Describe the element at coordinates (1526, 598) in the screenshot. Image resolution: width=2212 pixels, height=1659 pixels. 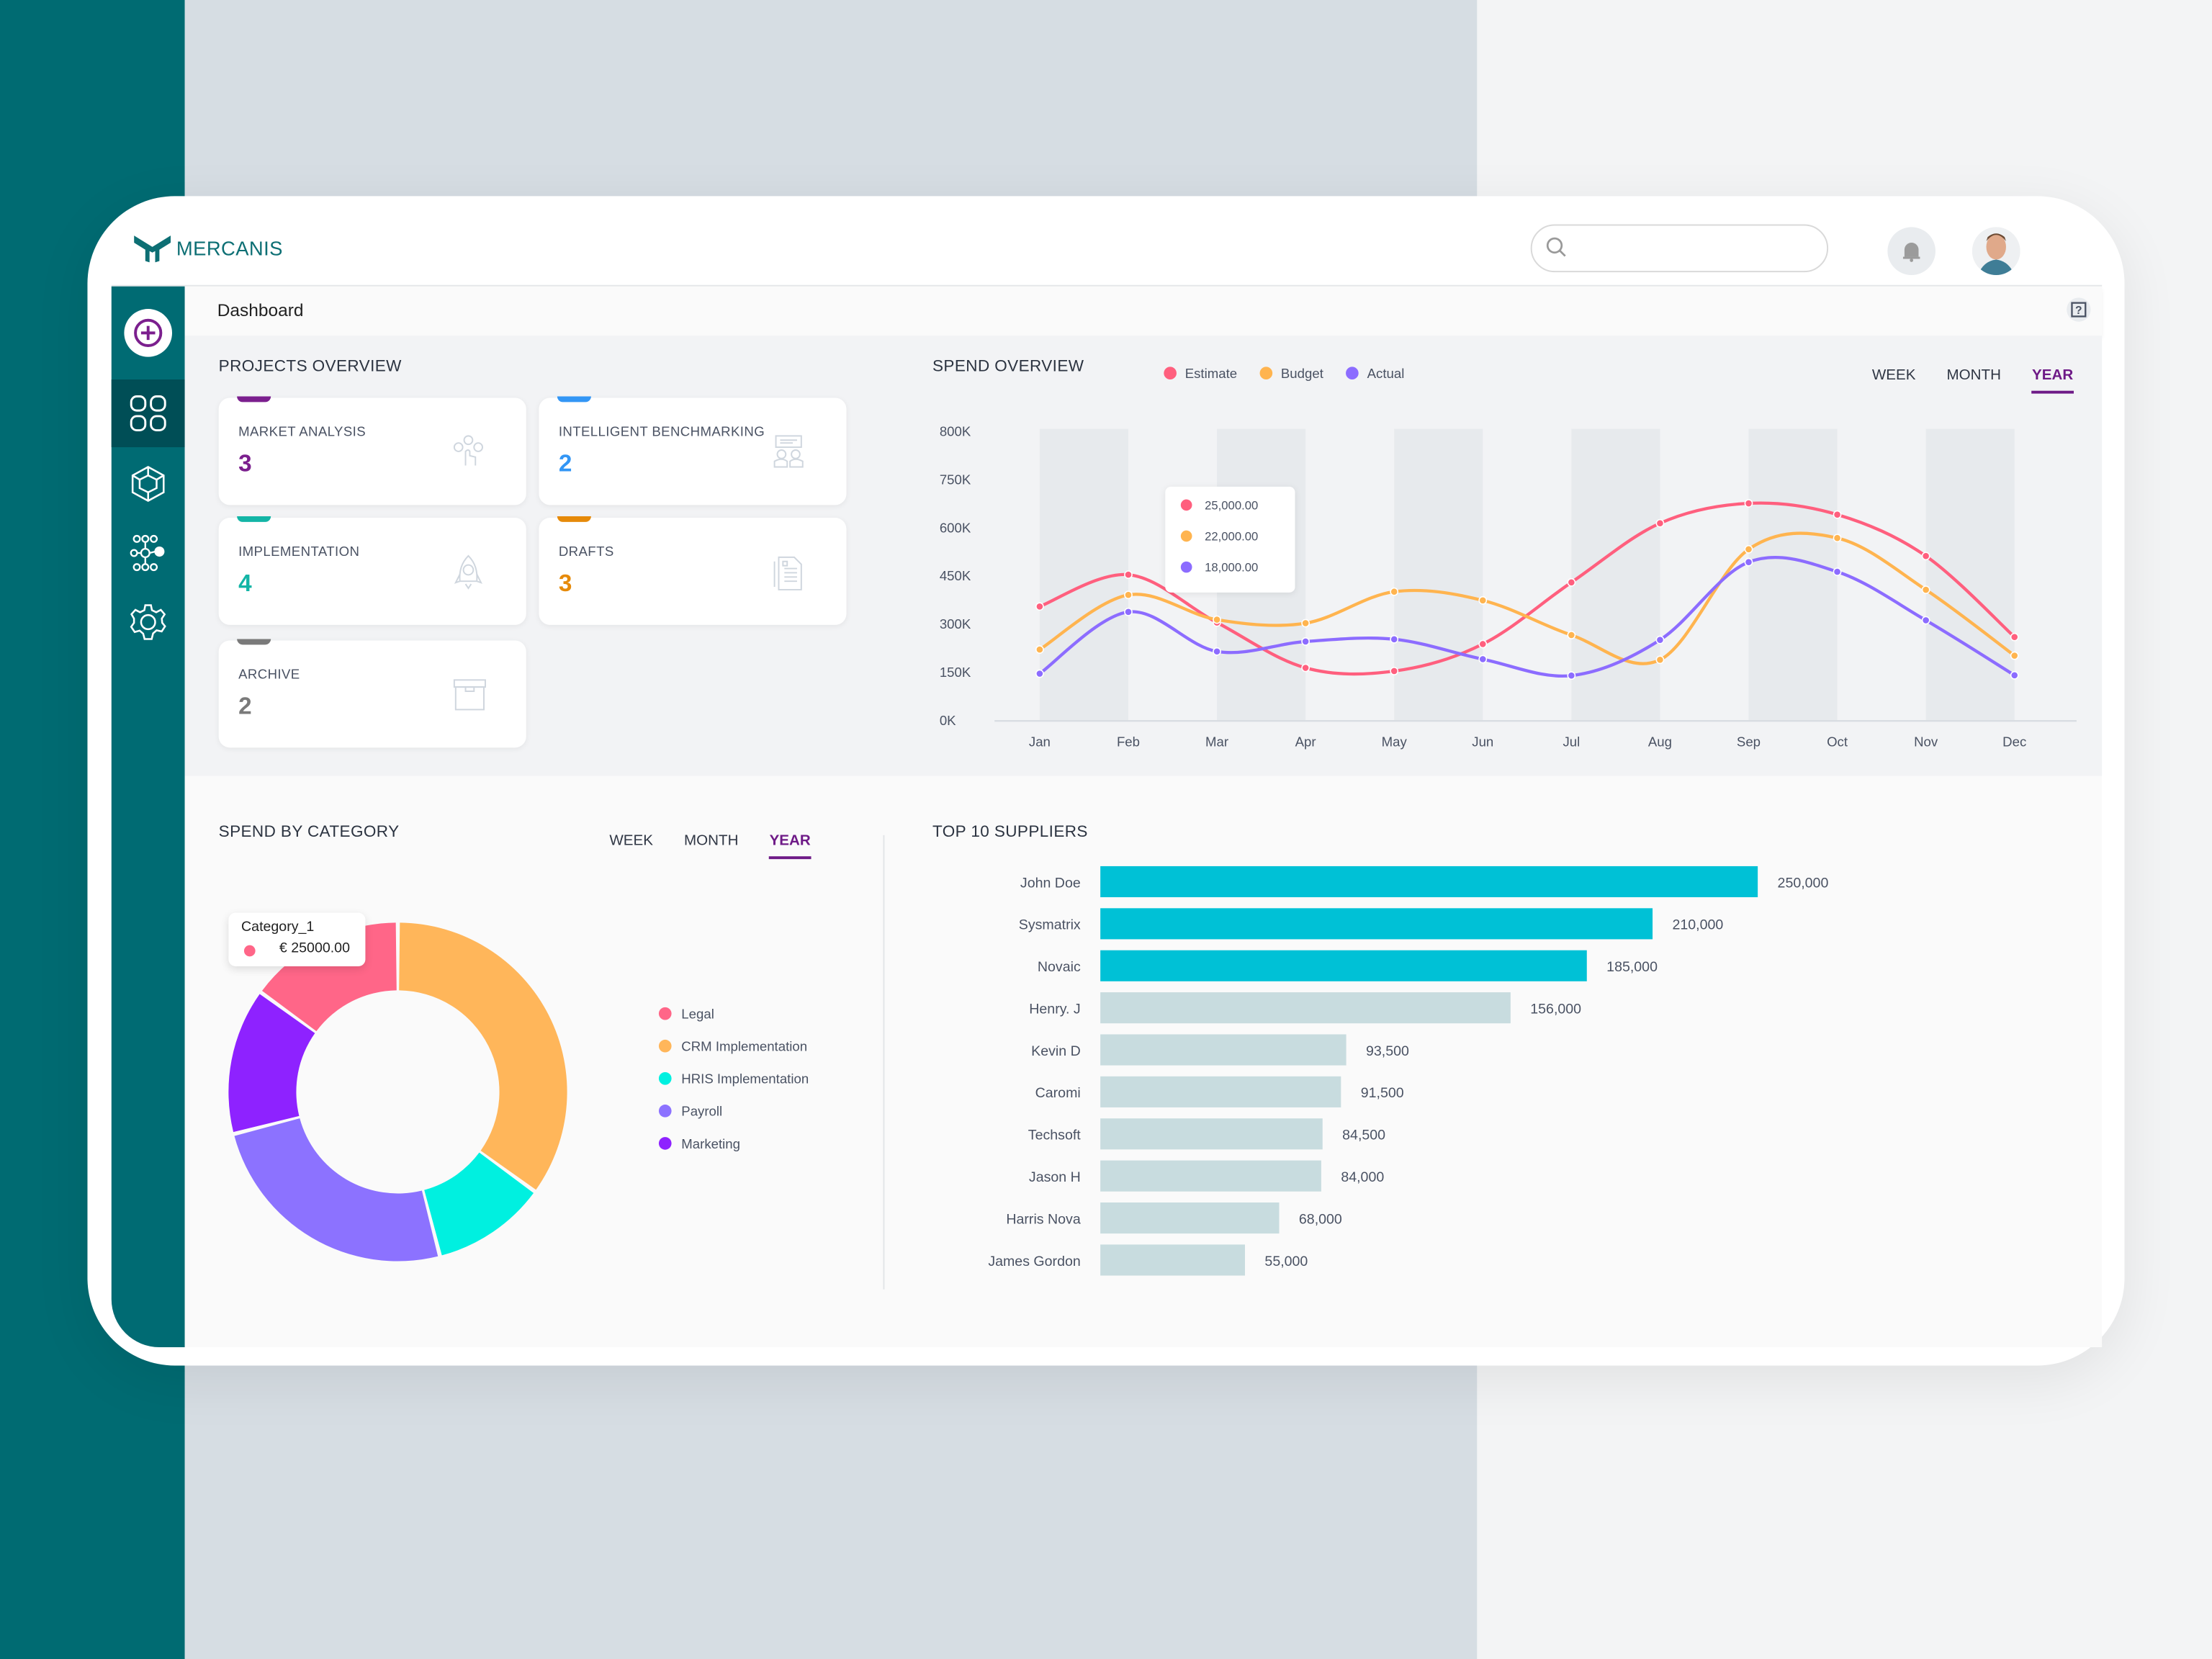
I see `series-line-budget` at that location.